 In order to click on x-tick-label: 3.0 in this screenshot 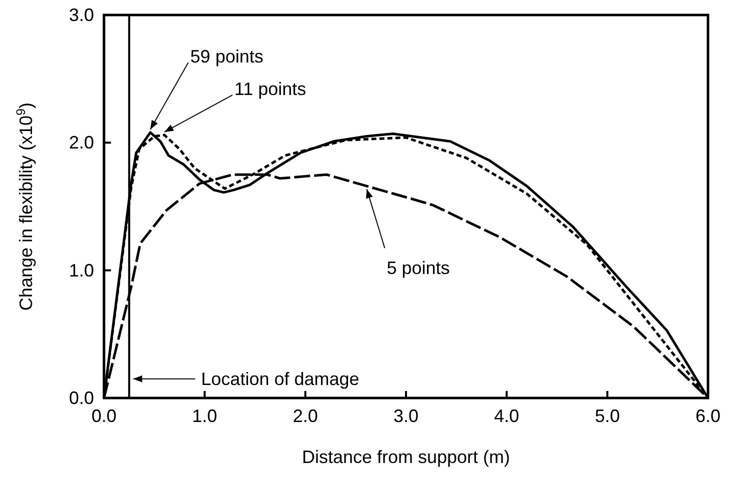, I will do `click(406, 416)`.